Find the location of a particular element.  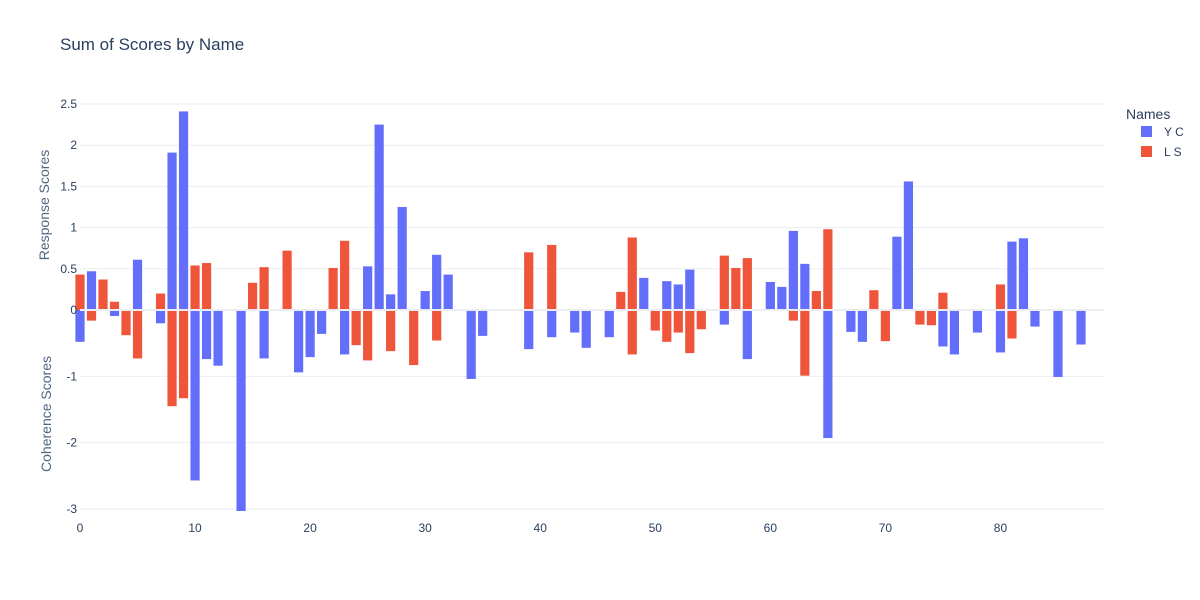

legend-item-ls: L S is located at coordinates (1161, 152).